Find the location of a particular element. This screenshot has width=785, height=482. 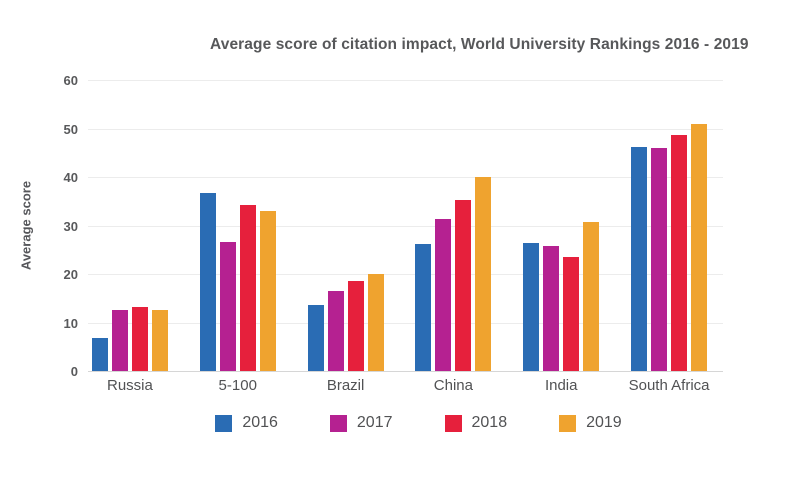

x-axis-label-5-100: 5-100 is located at coordinates (237, 385).